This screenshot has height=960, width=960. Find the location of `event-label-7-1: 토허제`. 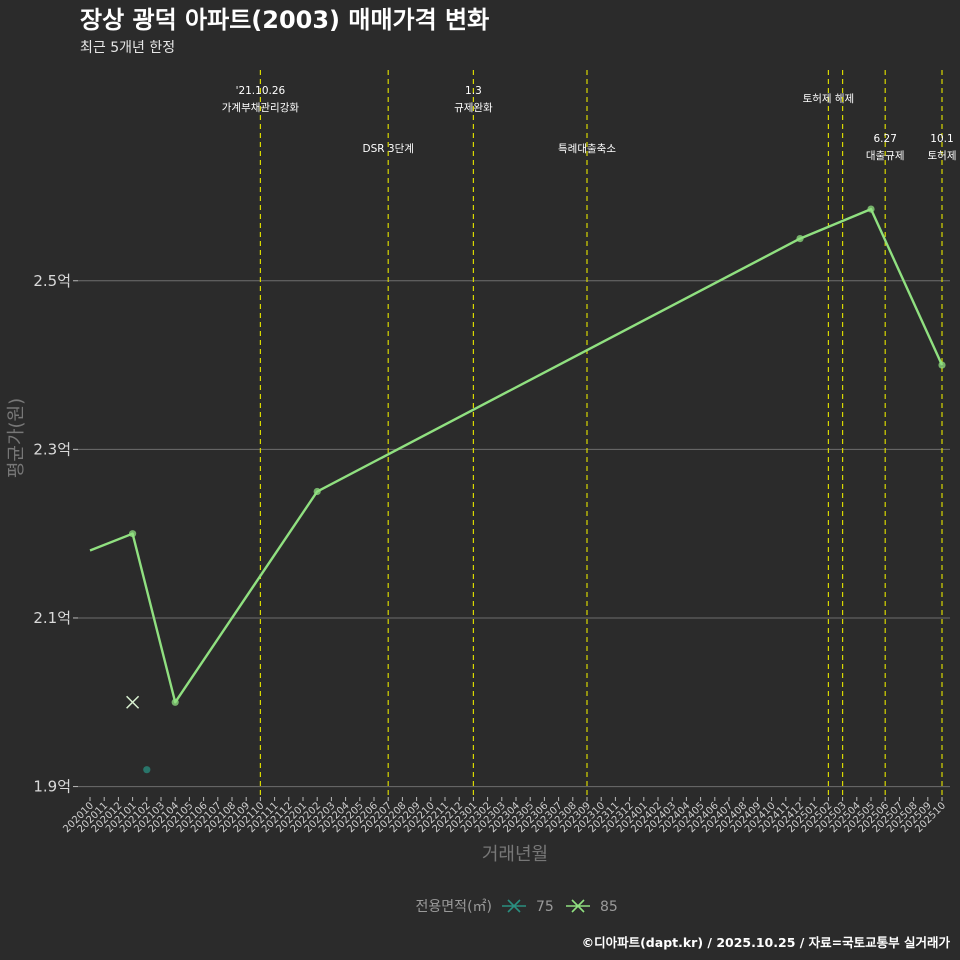

event-label-7-1: 토허제 is located at coordinates (942, 156).